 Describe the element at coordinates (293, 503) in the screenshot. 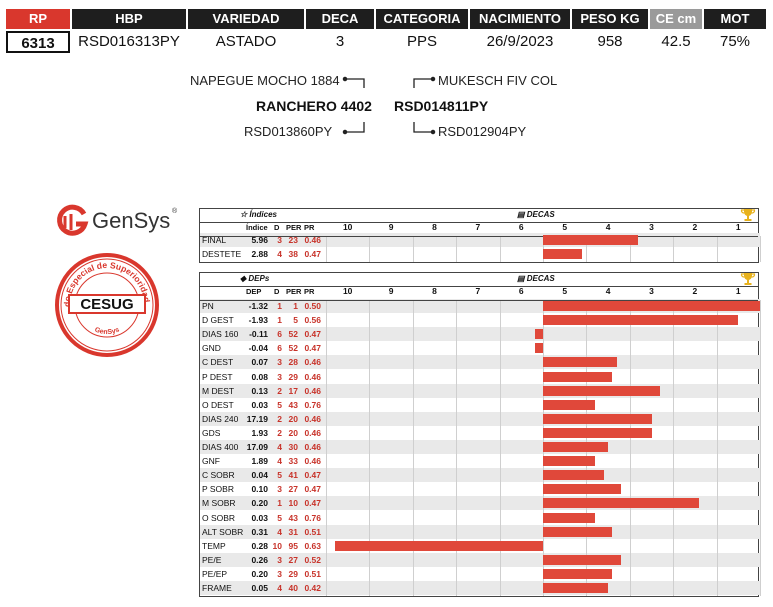

I see `row-percentile: 10` at that location.